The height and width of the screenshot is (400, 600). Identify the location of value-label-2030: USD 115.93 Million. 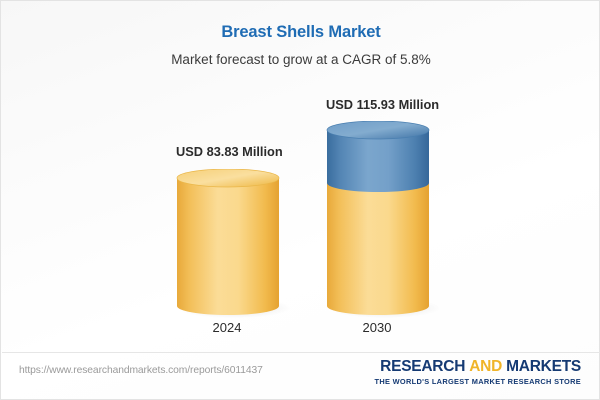
(383, 104).